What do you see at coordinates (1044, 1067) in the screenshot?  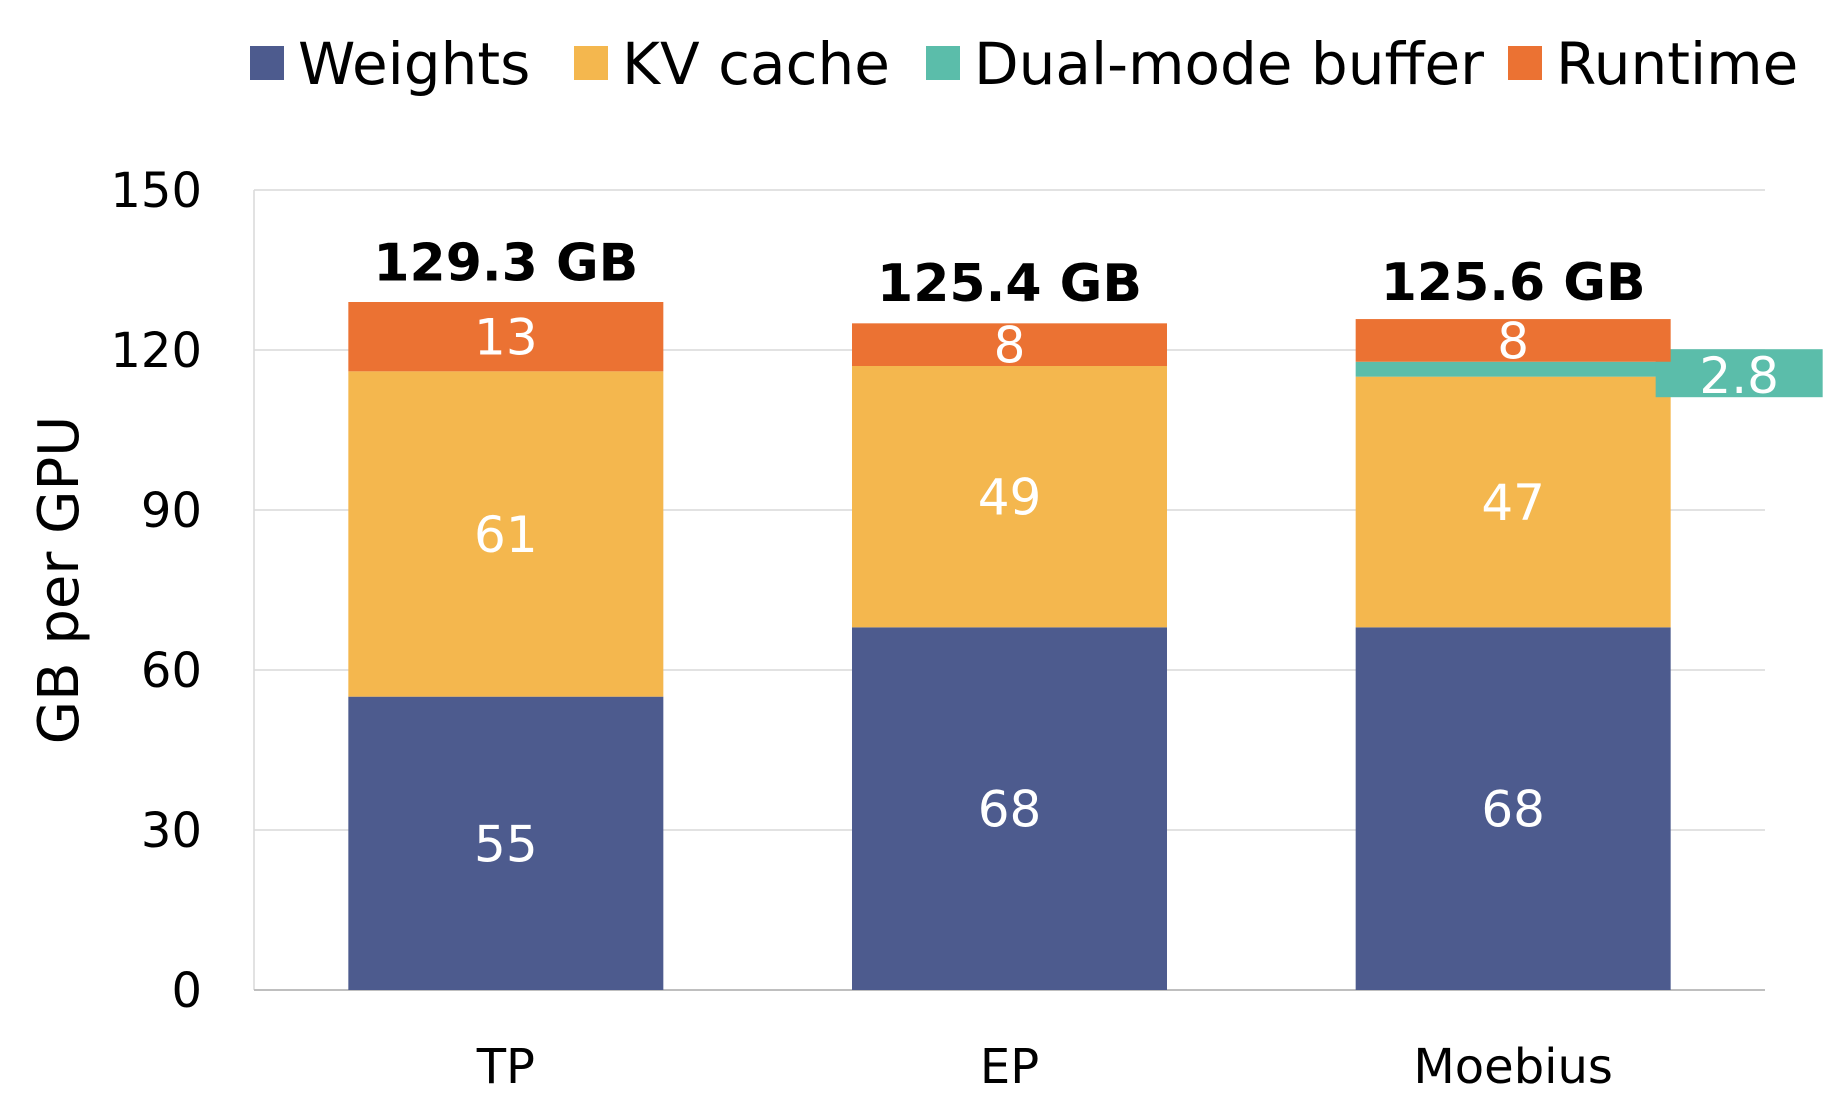 I see `x-tick-labels: TP EP Moebius` at bounding box center [1044, 1067].